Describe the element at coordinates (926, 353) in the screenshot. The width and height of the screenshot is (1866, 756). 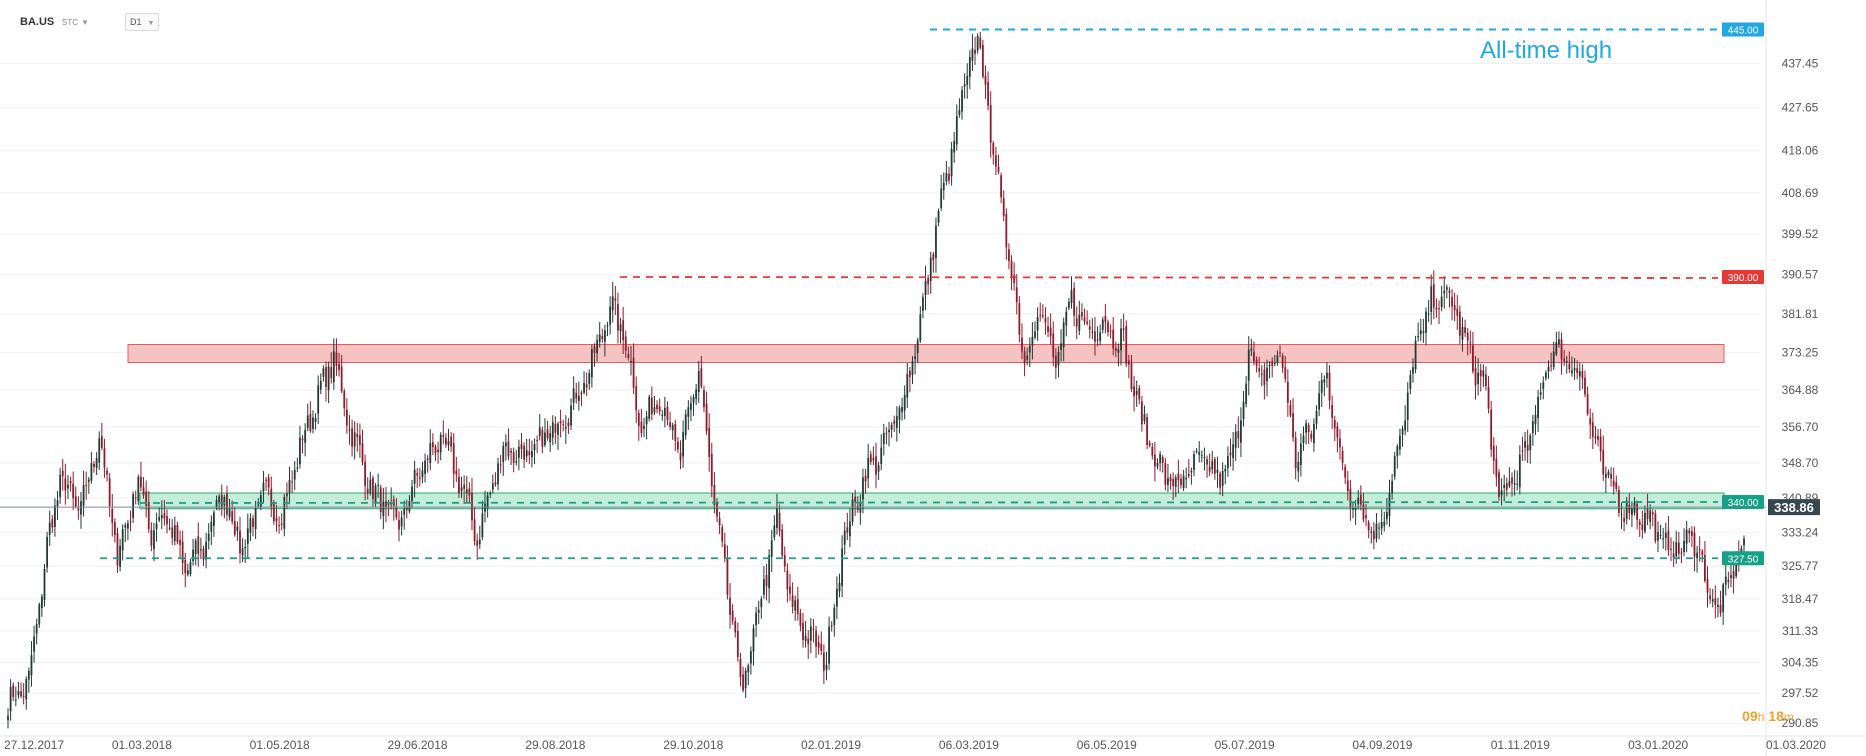
I see `resistance-zone` at that location.